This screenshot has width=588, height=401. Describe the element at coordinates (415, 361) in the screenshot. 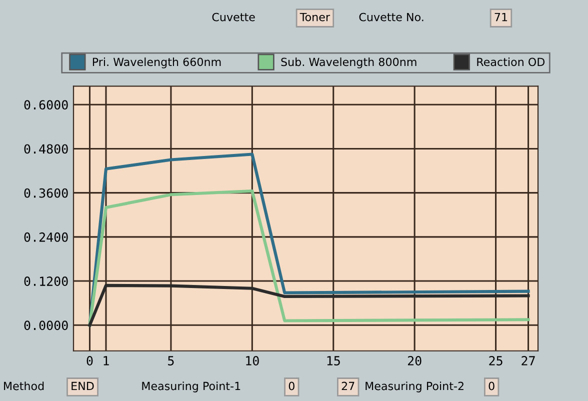

I see `x-tick-label: 20` at that location.